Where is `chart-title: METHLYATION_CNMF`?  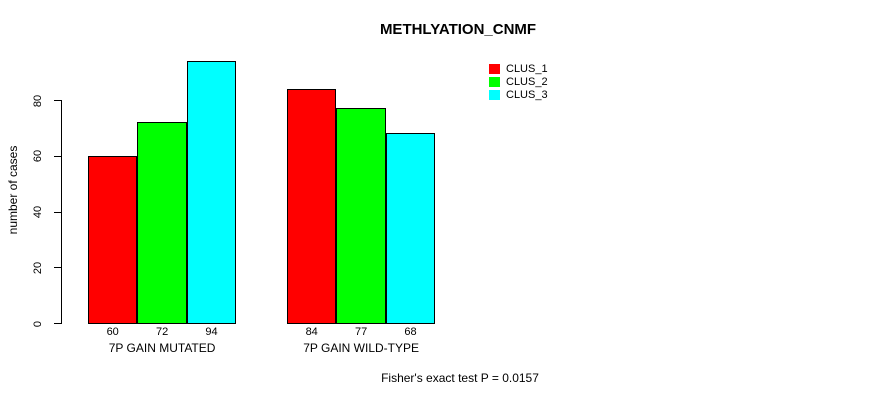
chart-title: METHLYATION_CNMF is located at coordinates (458, 29).